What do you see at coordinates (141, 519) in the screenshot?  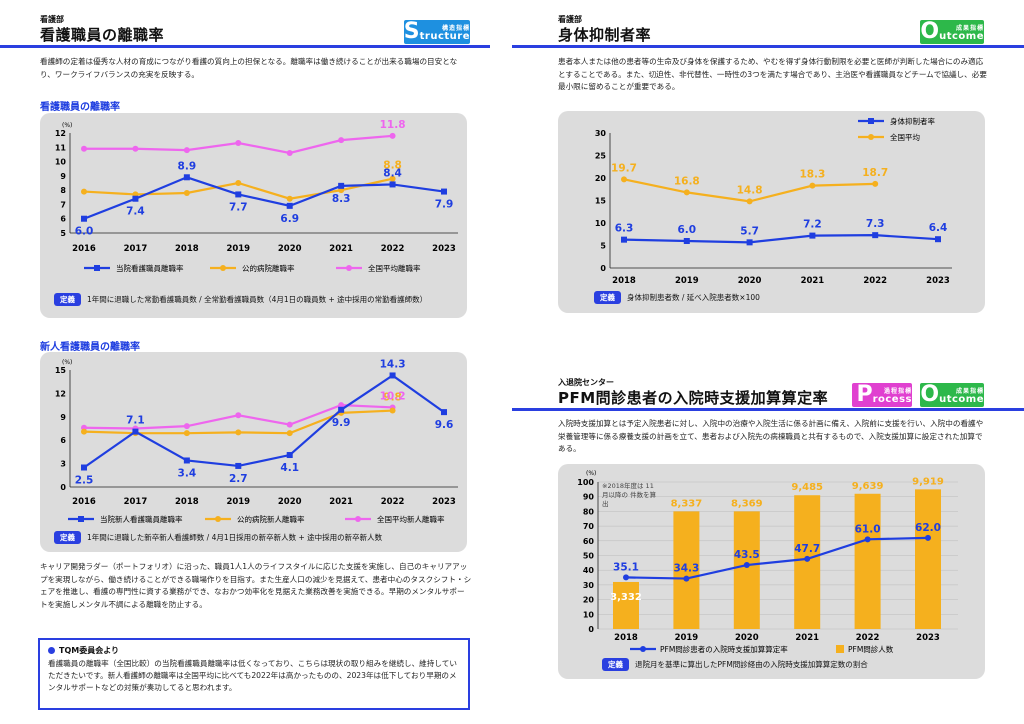 I see `legend-label: 当院新人看護職員離職率` at bounding box center [141, 519].